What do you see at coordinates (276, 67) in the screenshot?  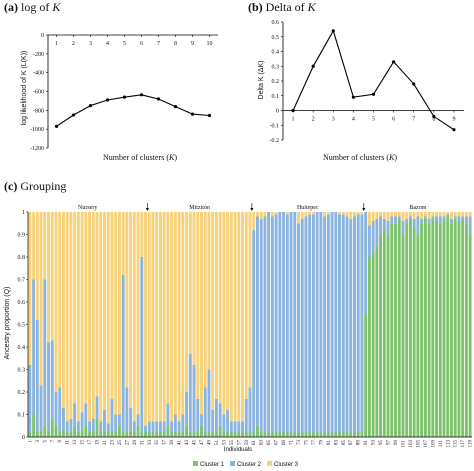 I see `panel-b-ytick-label: 0.3` at bounding box center [276, 67].